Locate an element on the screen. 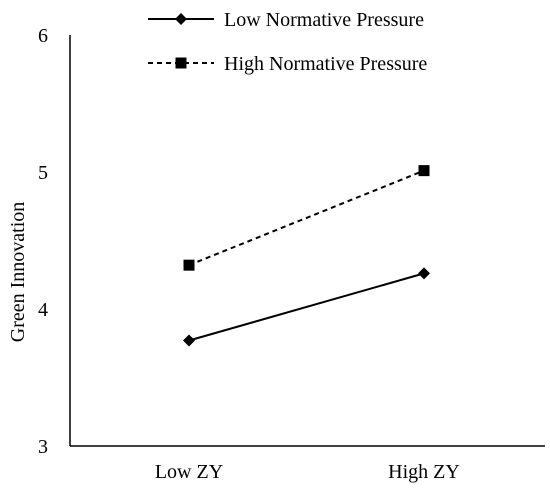  series-high-normative-pressure is located at coordinates (306, 218).